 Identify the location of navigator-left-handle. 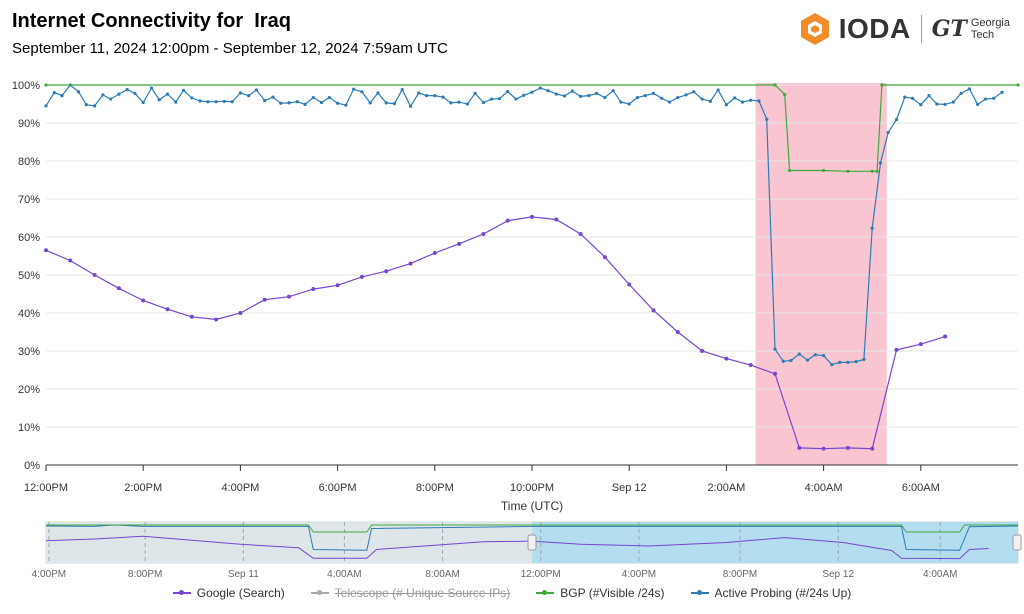
(532, 542).